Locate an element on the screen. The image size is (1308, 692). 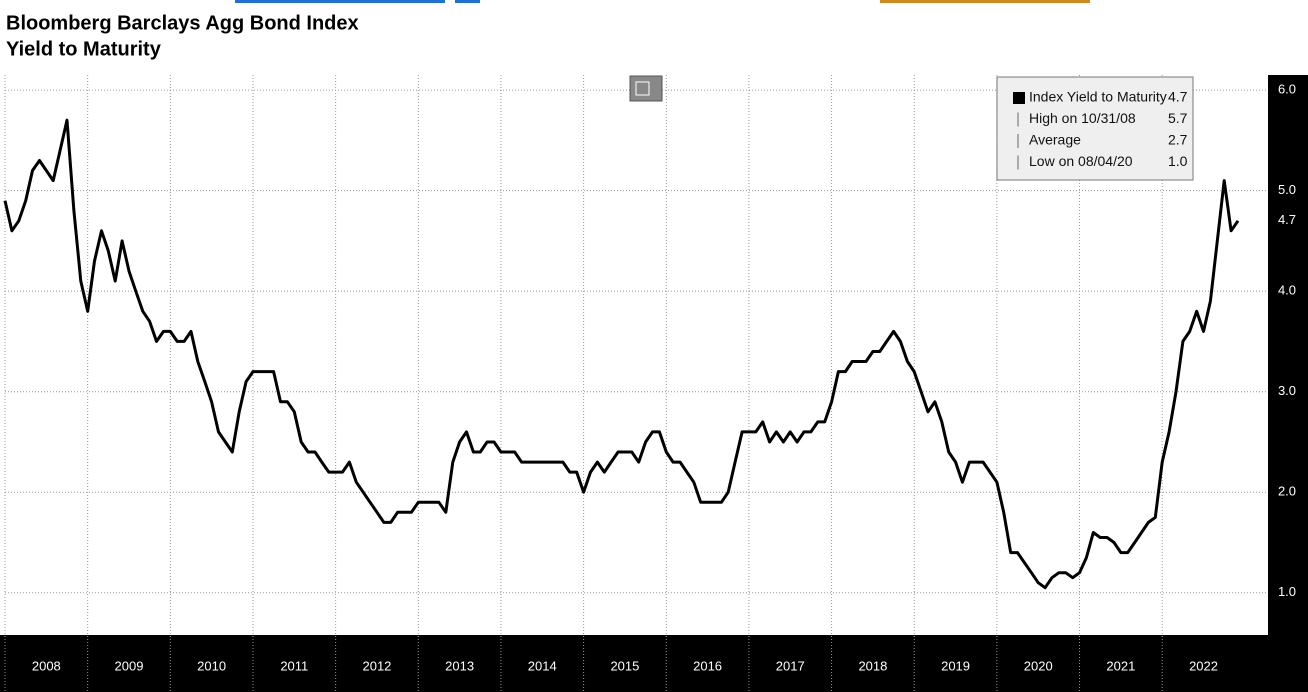
checkbox-icon is located at coordinates (642, 88).